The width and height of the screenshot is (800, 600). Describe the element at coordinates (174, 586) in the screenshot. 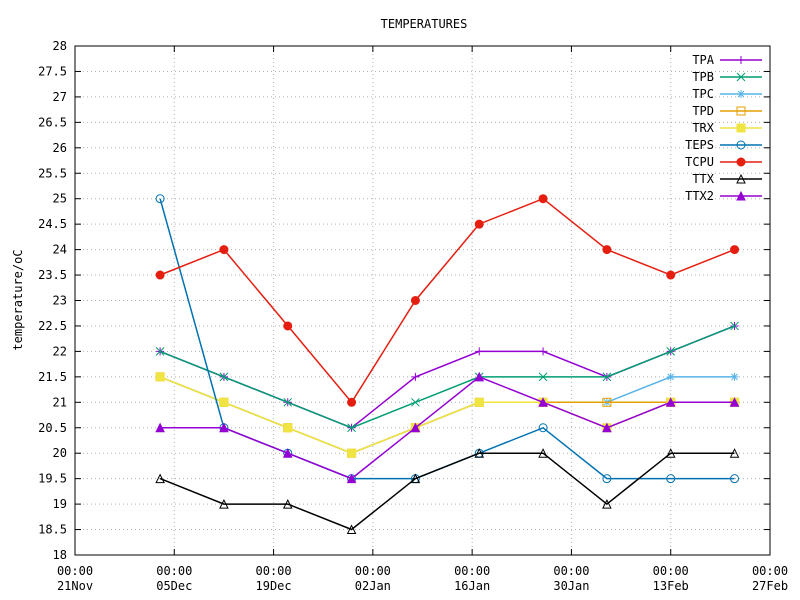

I see `x-tick-date: 05Dec` at that location.